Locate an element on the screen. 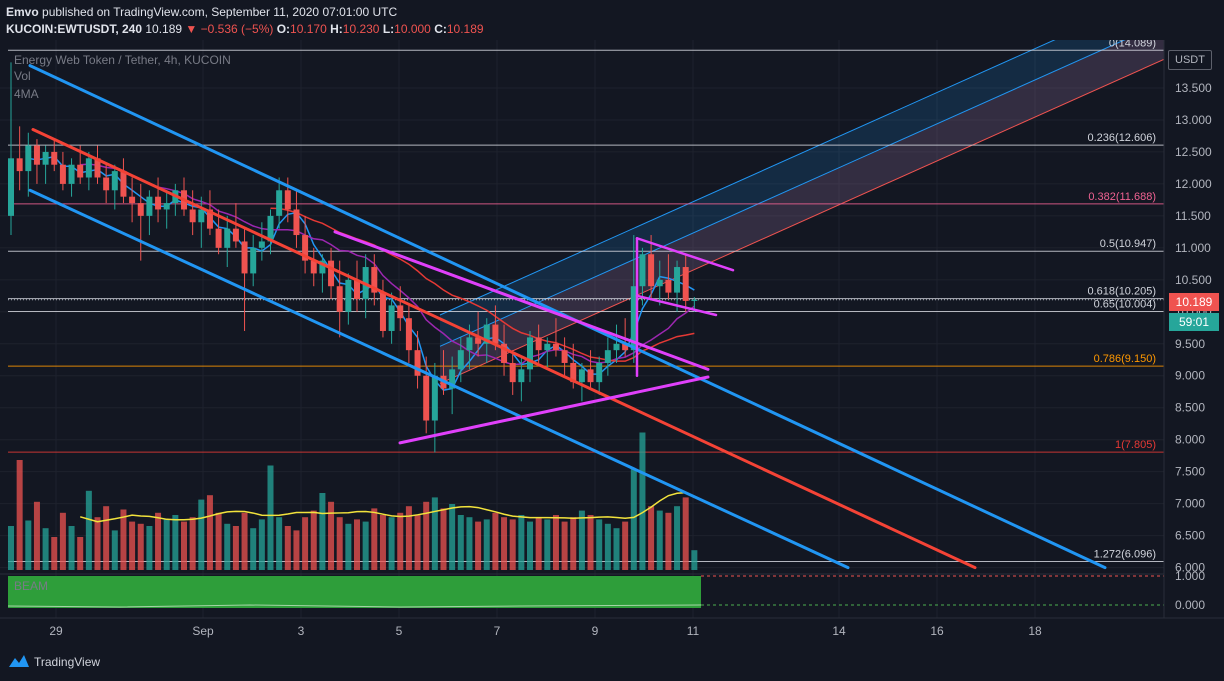 This screenshot has width=1224, height=681. price-tick-label: 6.500 is located at coordinates (1190, 536).